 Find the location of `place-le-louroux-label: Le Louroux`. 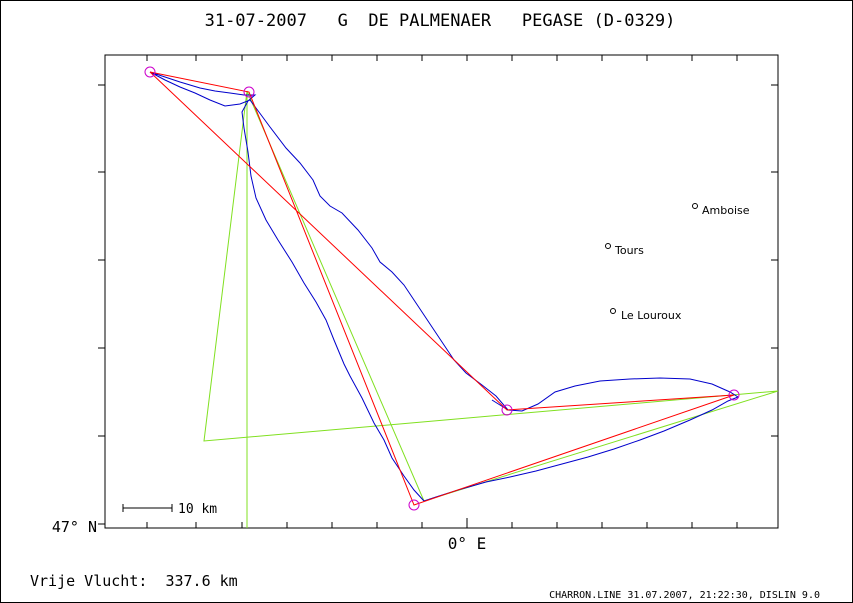

place-le-louroux-label: Le Louroux is located at coordinates (651, 315).